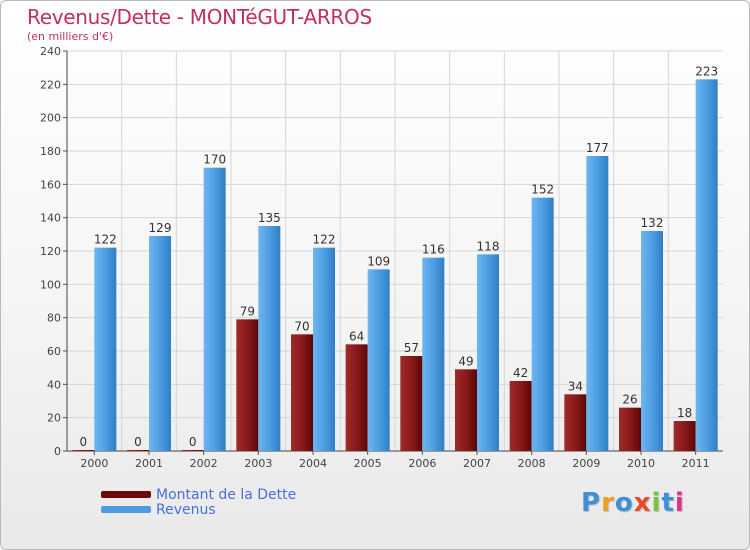 The width and height of the screenshot is (750, 550). I want to click on data-label: 18, so click(684, 413).